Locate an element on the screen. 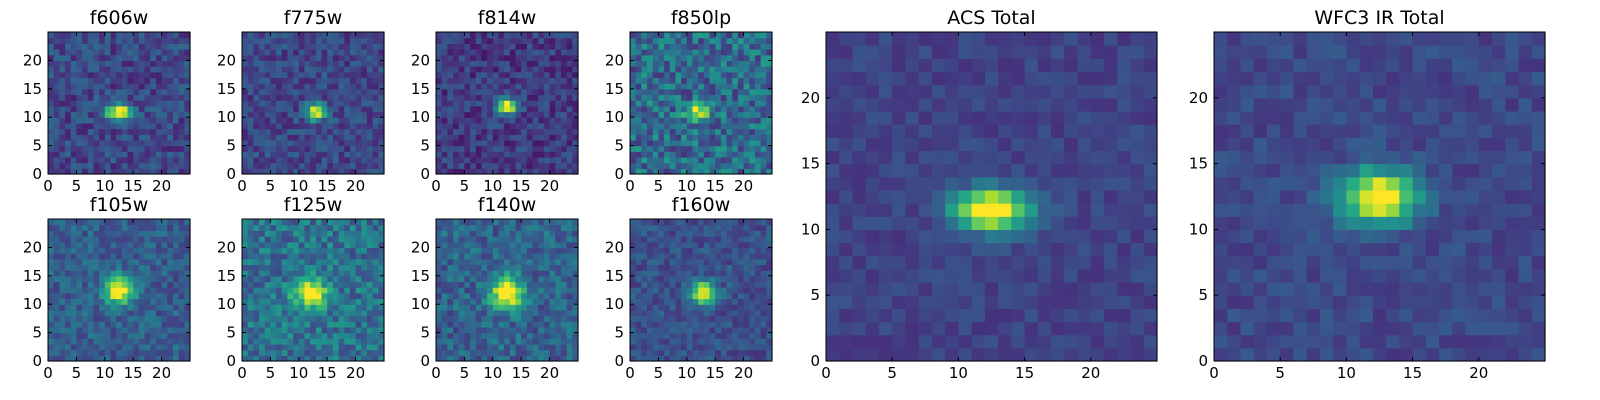  x-tick-label: 5 is located at coordinates (465, 373).